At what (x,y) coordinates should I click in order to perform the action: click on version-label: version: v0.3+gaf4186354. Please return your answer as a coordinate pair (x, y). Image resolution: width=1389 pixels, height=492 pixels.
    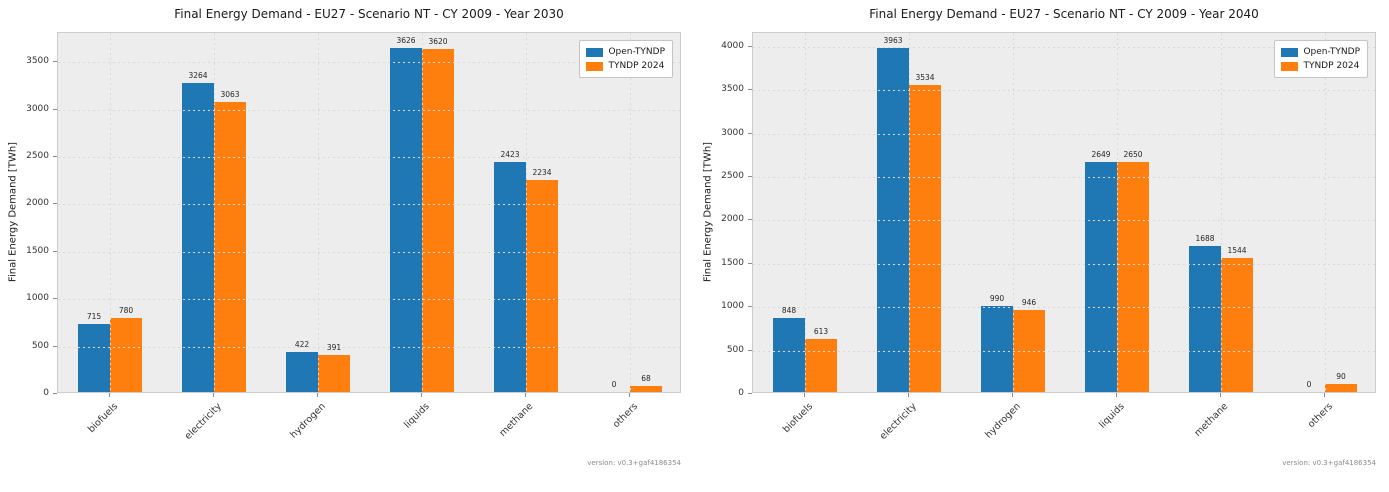
    Looking at the image, I should click on (634, 463).